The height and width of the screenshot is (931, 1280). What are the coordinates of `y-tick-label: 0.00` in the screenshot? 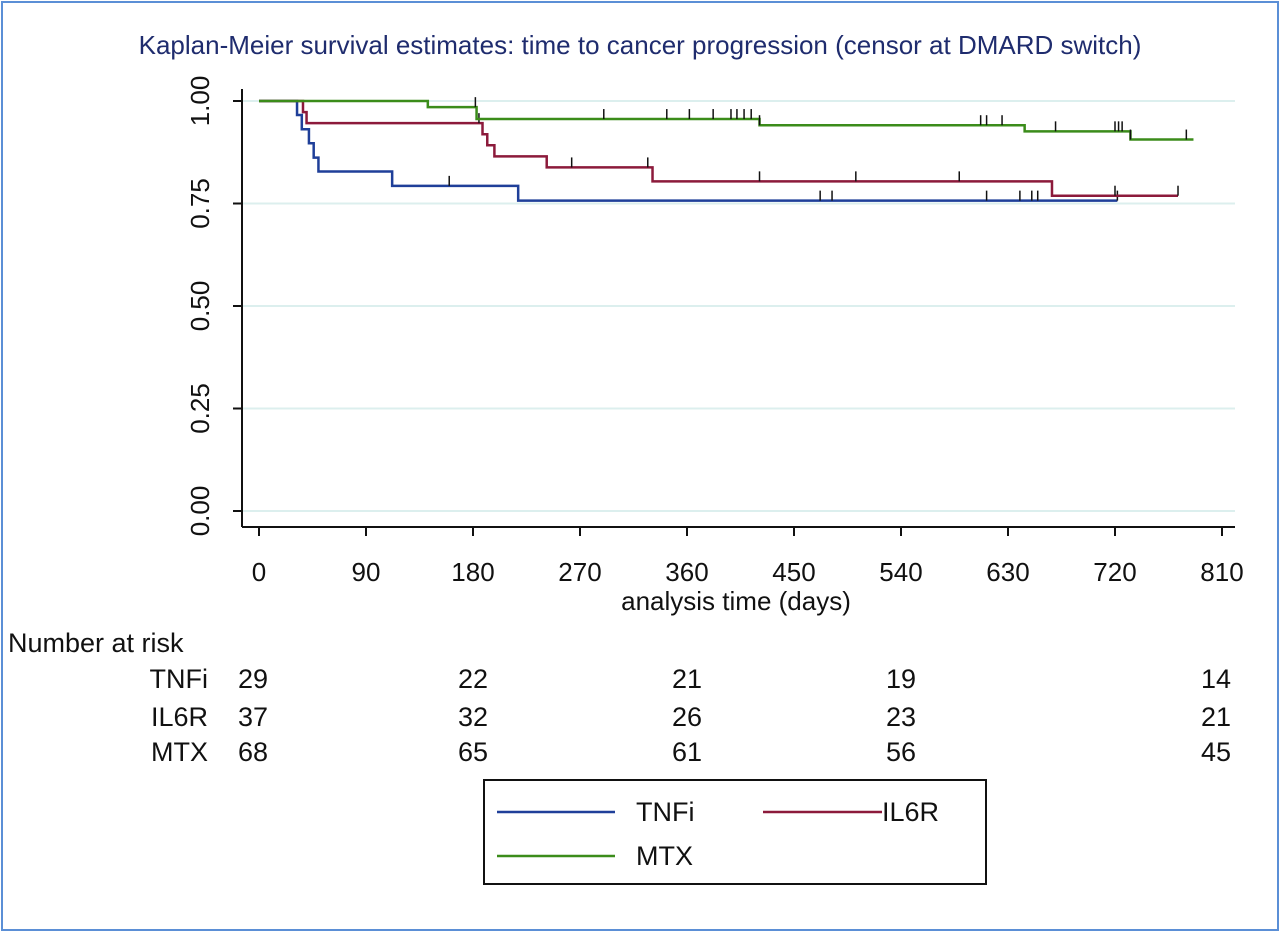 It's located at (200, 511).